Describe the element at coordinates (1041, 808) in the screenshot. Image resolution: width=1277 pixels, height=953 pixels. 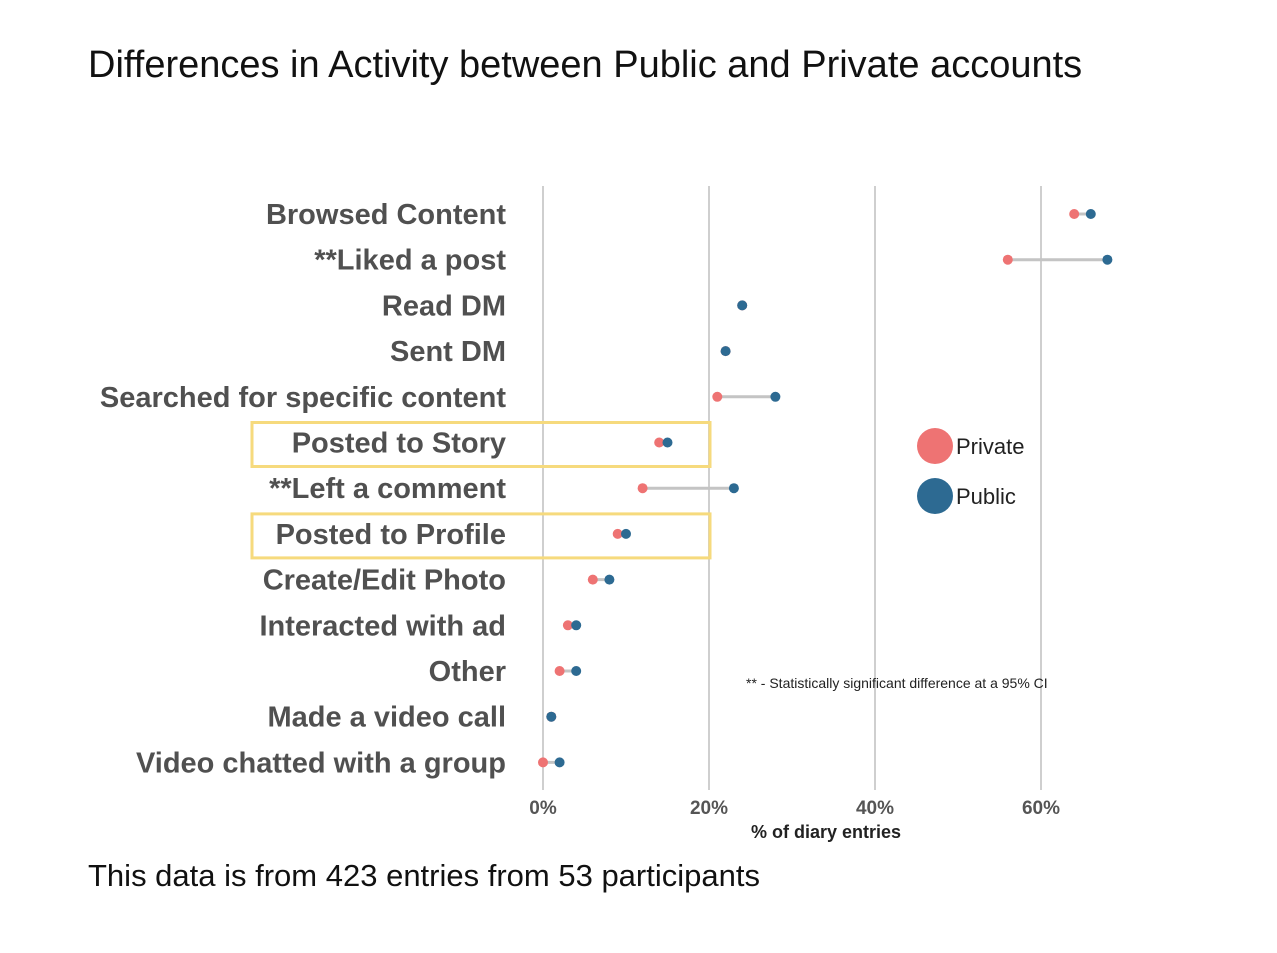
I see `x-tick-label: 60%` at that location.